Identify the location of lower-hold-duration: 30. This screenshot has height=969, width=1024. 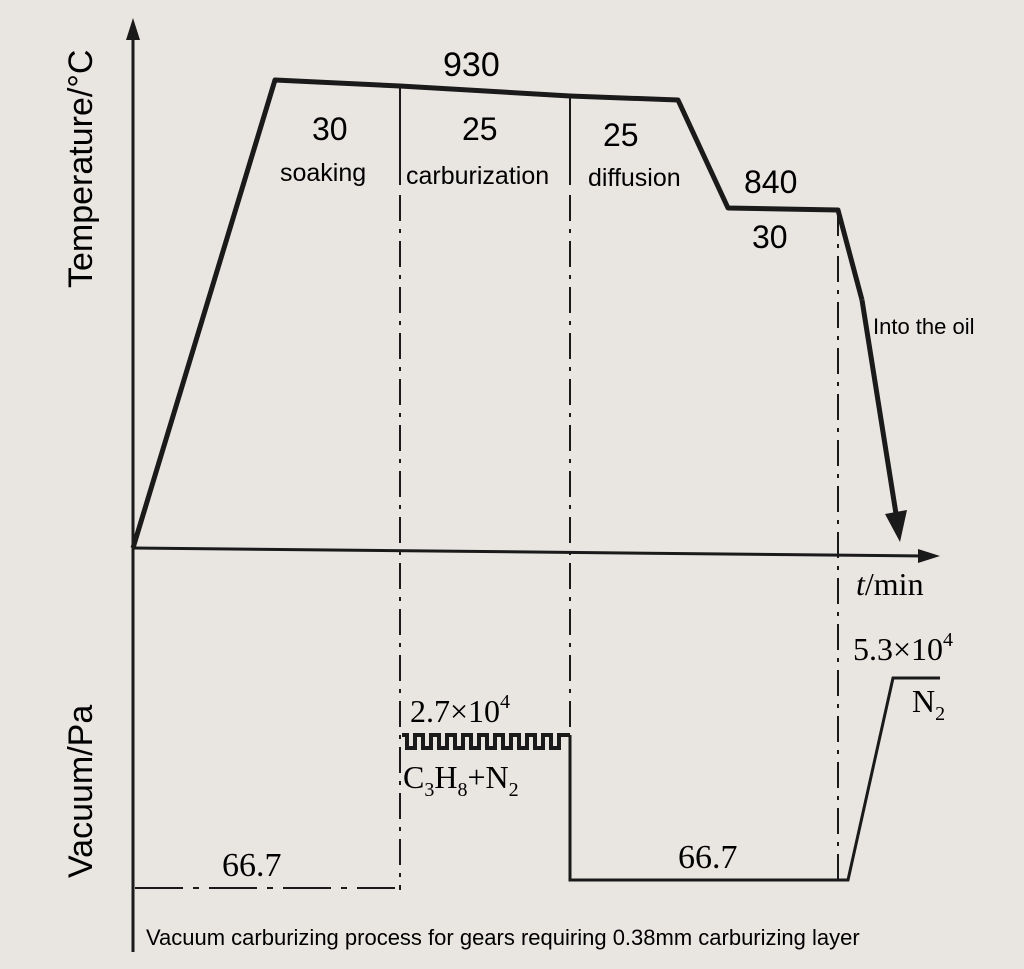
(770, 237).